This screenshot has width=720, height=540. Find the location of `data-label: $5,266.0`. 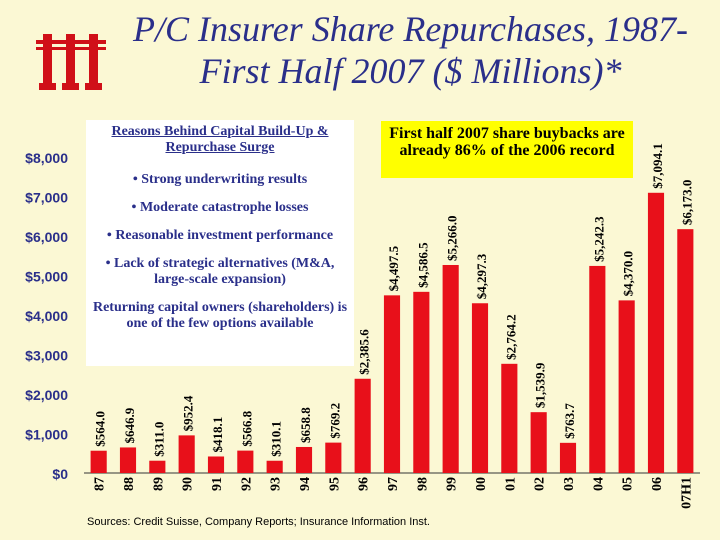

data-label: $5,266.0 is located at coordinates (452, 238).